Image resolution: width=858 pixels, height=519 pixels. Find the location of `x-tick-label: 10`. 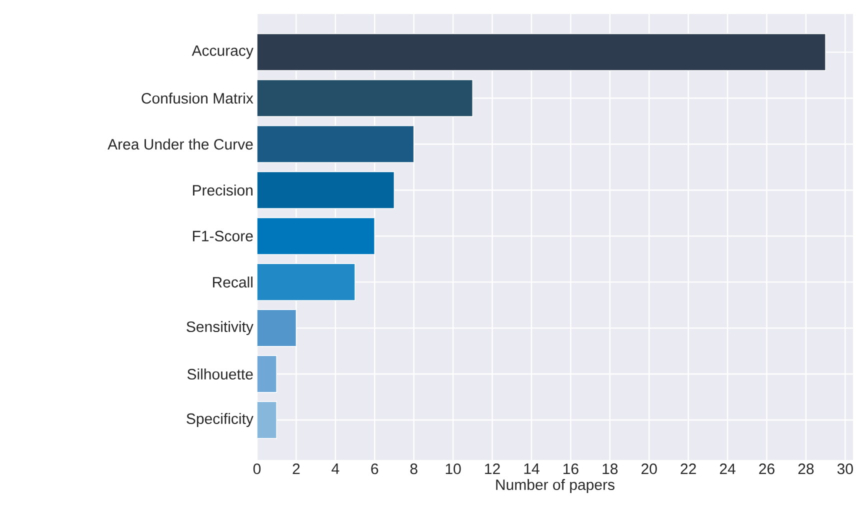

x-tick-label: 10 is located at coordinates (453, 469).